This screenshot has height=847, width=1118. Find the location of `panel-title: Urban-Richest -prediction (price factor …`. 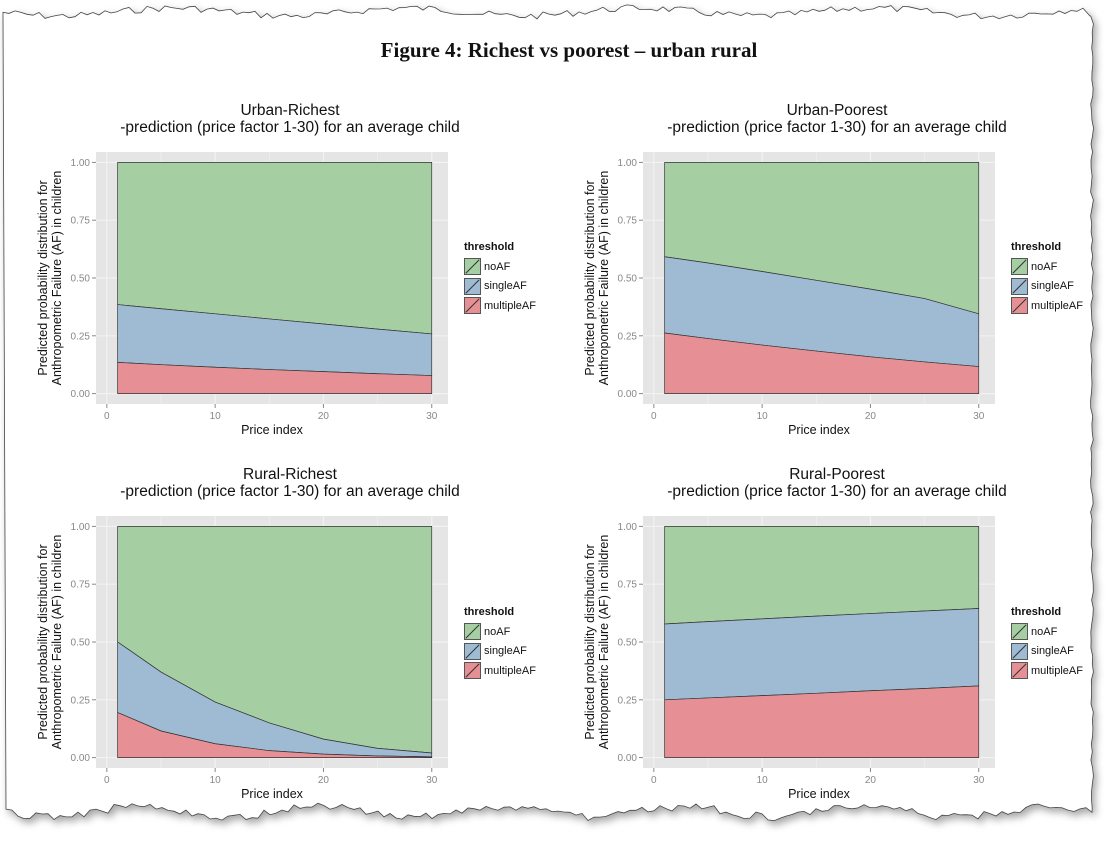

panel-title: Urban-Richest -prediction (price factor … is located at coordinates (290, 119).